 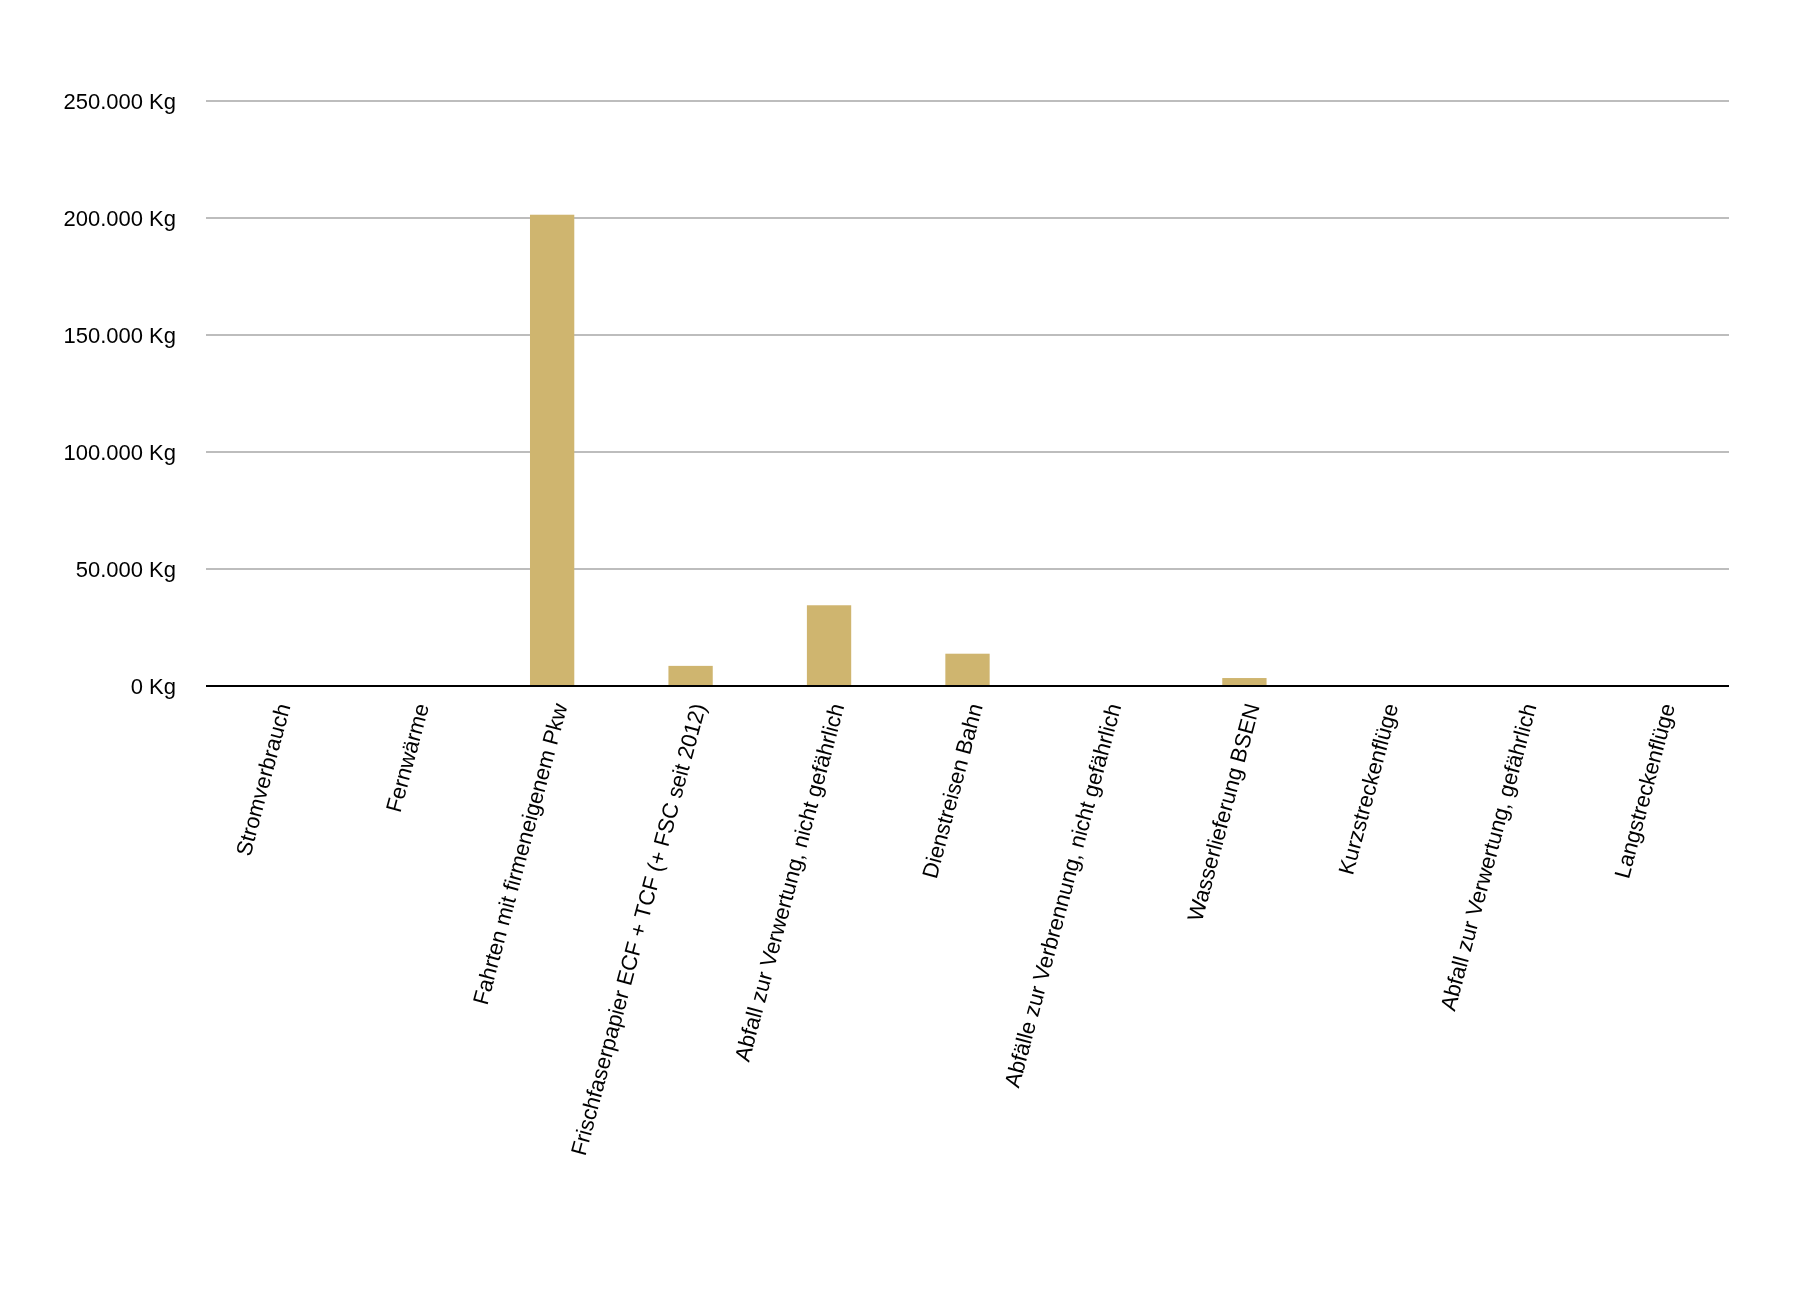 I want to click on y-tick-label: 100.000 Kg, so click(x=119, y=452).